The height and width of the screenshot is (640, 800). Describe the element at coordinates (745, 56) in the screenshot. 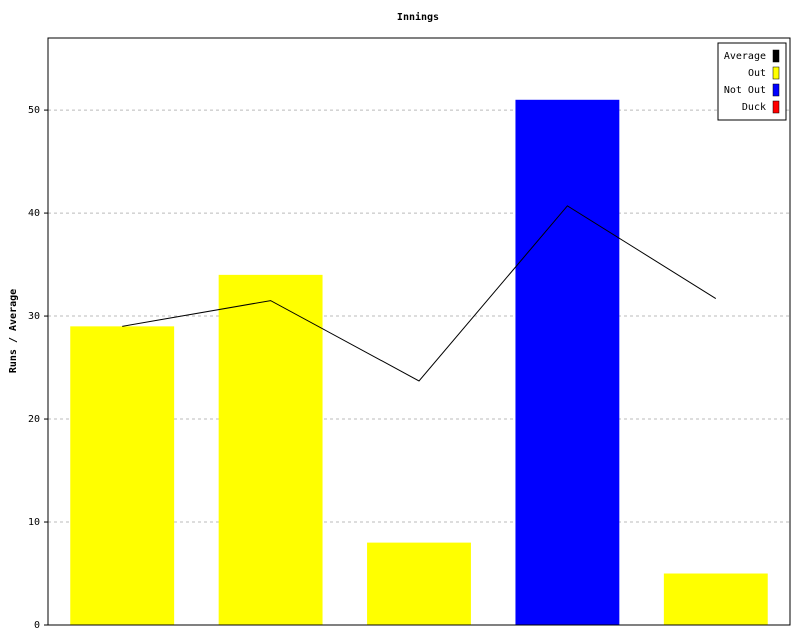

I see `legend-label: Average` at that location.